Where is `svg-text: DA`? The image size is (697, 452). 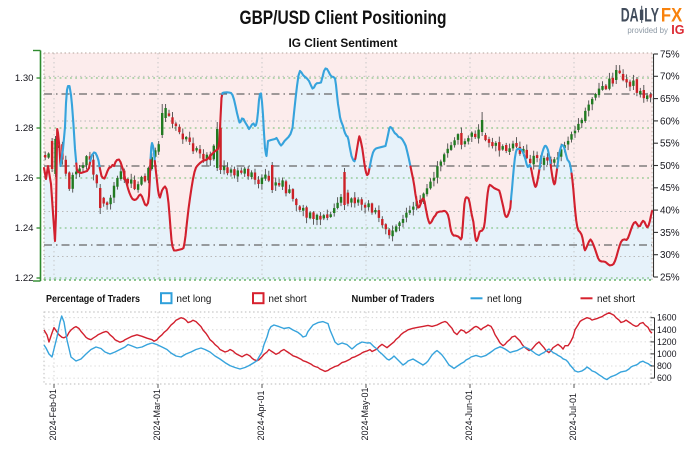
svg-text: DA is located at coordinates (630, 16).